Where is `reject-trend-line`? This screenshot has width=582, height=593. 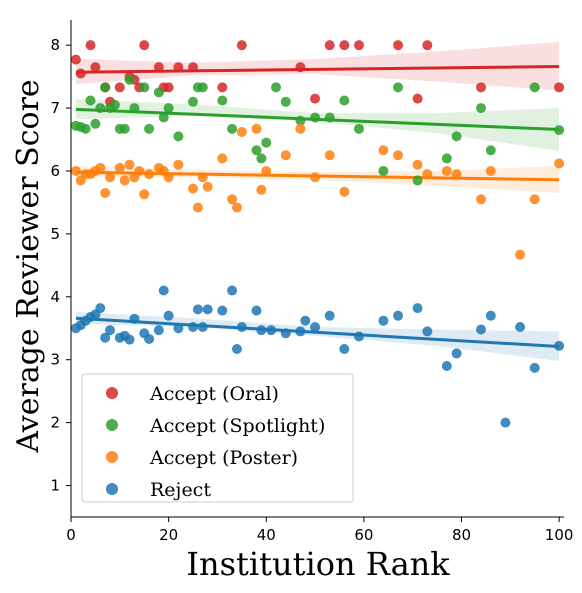 reject-trend-line is located at coordinates (317, 332).